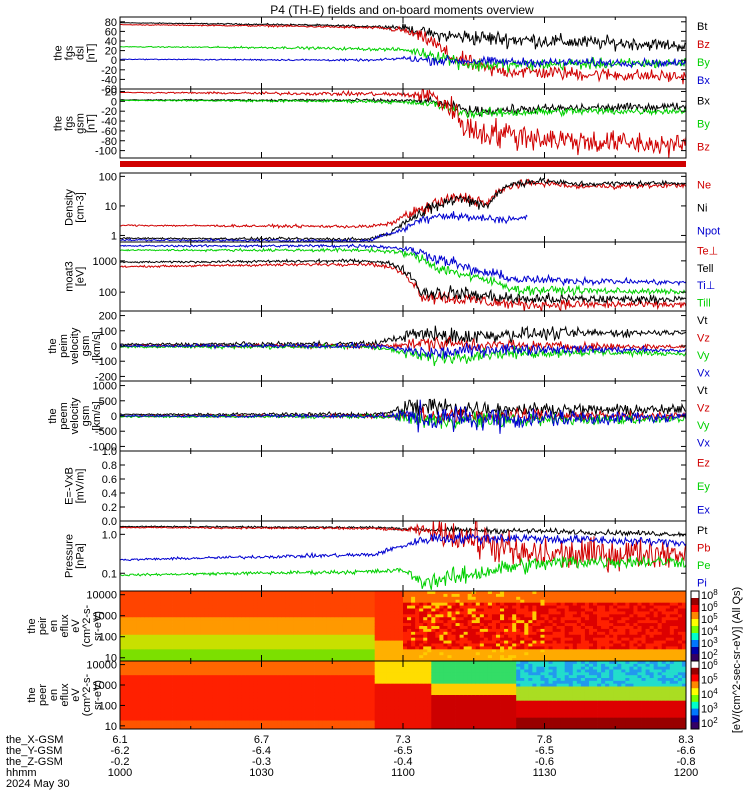 The width and height of the screenshot is (750, 805). Describe the element at coordinates (708, 232) in the screenshot. I see `legend-Npot: Npot` at that location.